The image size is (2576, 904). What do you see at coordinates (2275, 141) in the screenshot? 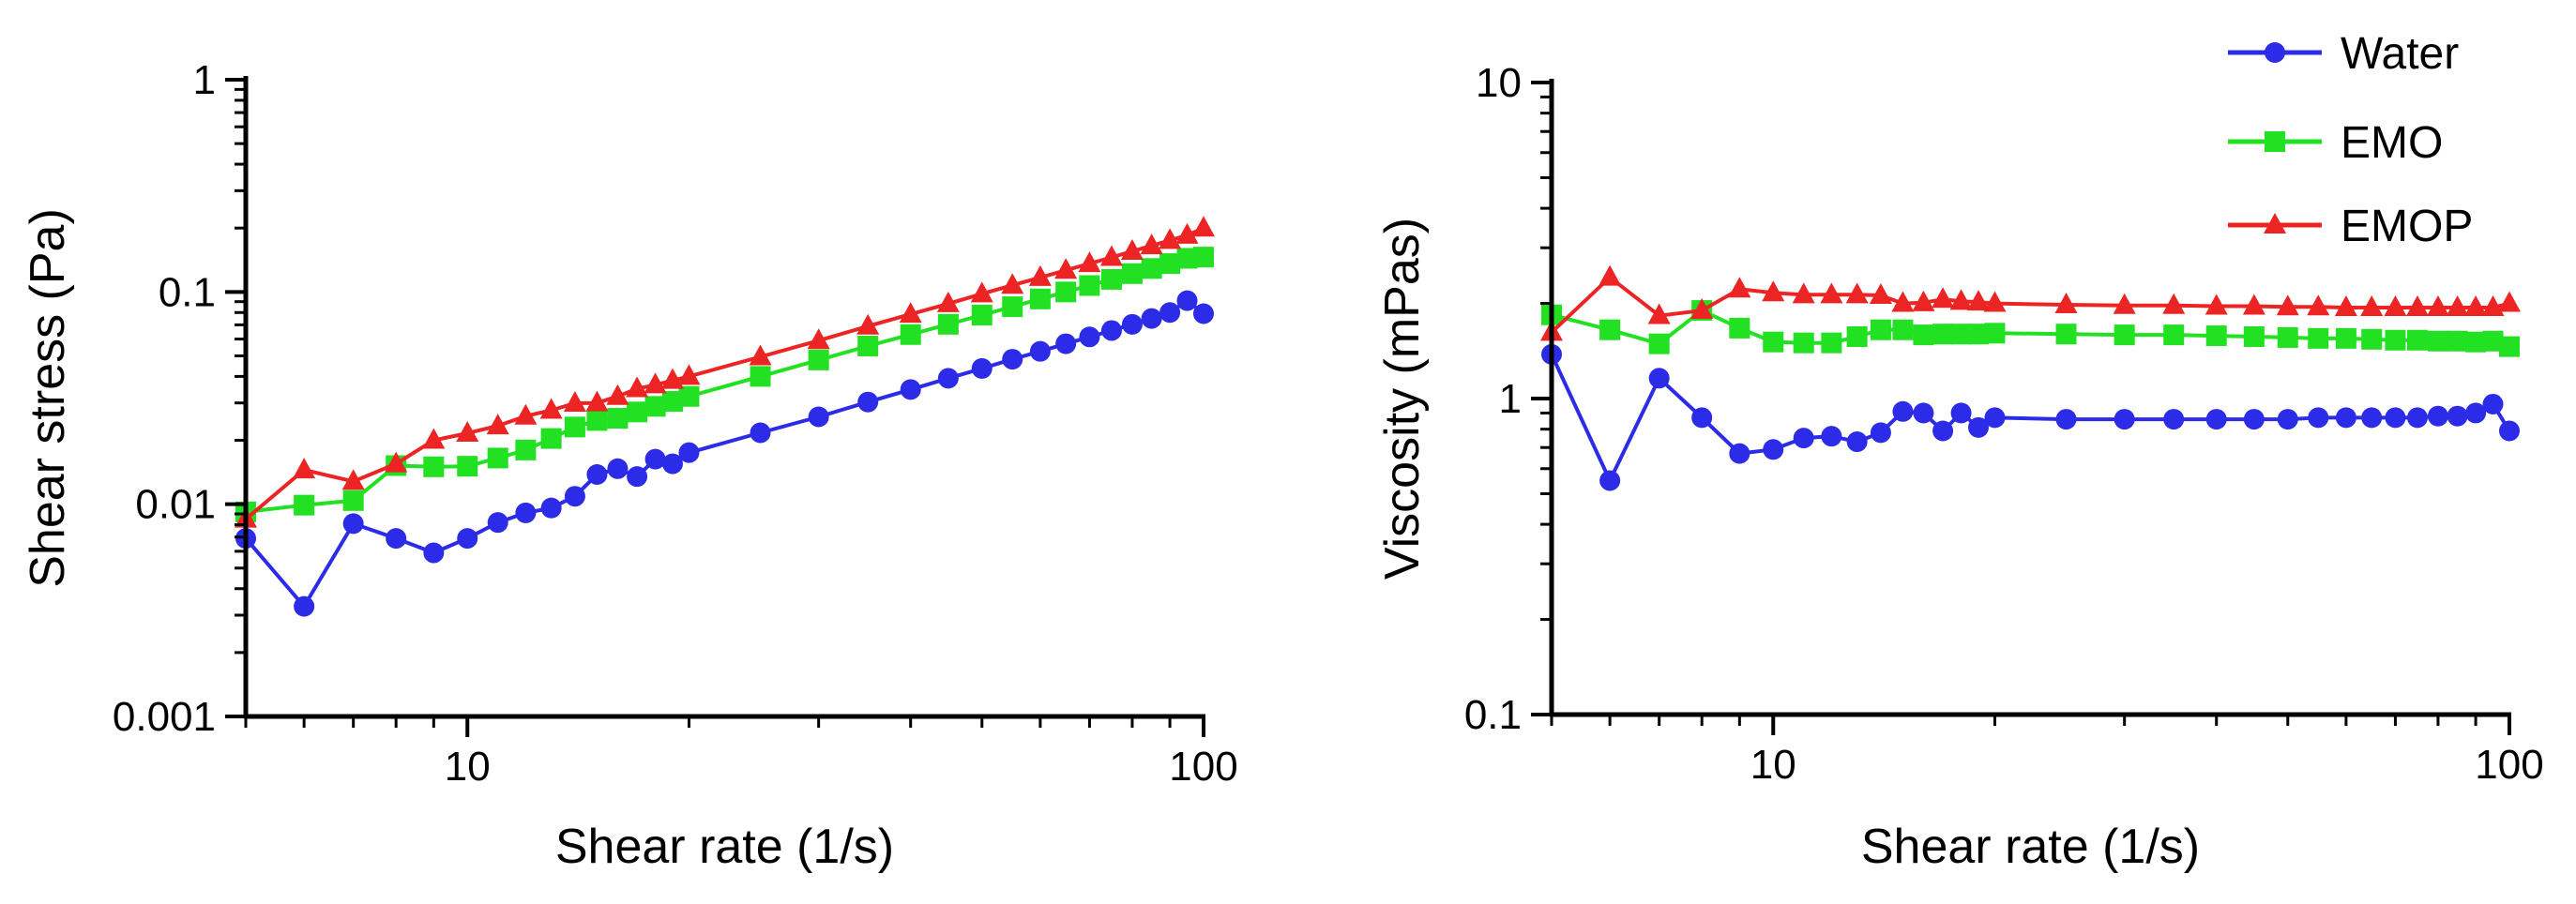
I see `legend-marker-emo` at bounding box center [2275, 141].